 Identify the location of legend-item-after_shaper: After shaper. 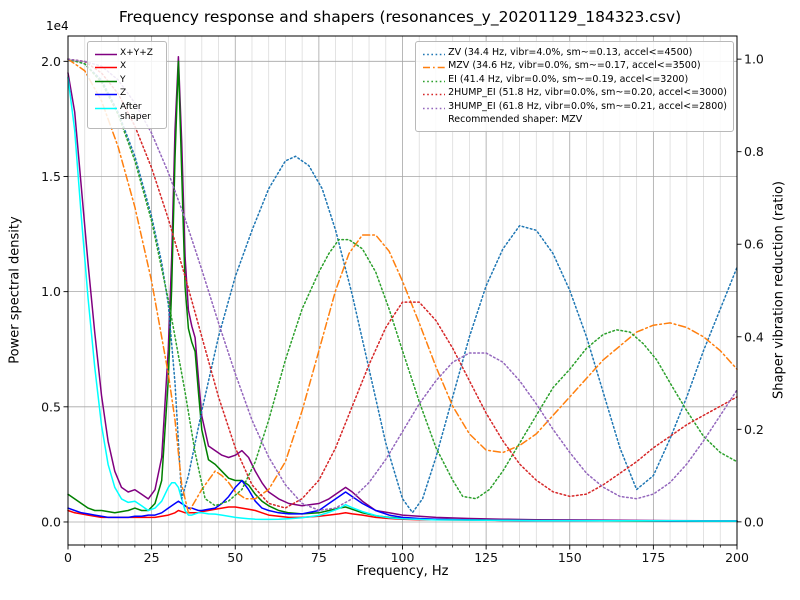
(127, 112).